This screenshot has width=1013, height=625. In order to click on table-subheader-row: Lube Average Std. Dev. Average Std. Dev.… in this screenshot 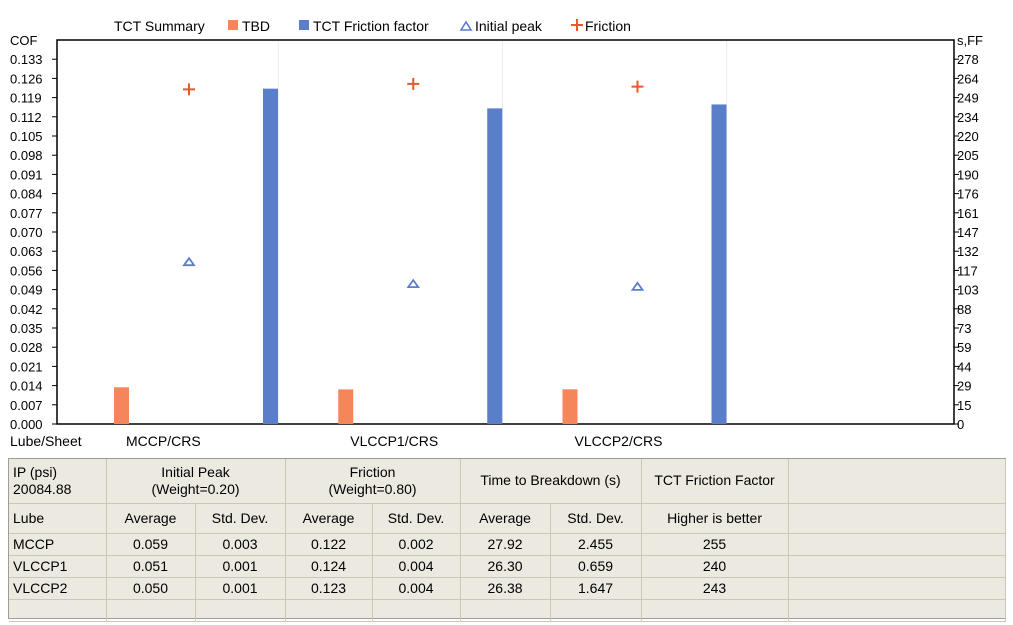, I will do `click(507, 518)`.